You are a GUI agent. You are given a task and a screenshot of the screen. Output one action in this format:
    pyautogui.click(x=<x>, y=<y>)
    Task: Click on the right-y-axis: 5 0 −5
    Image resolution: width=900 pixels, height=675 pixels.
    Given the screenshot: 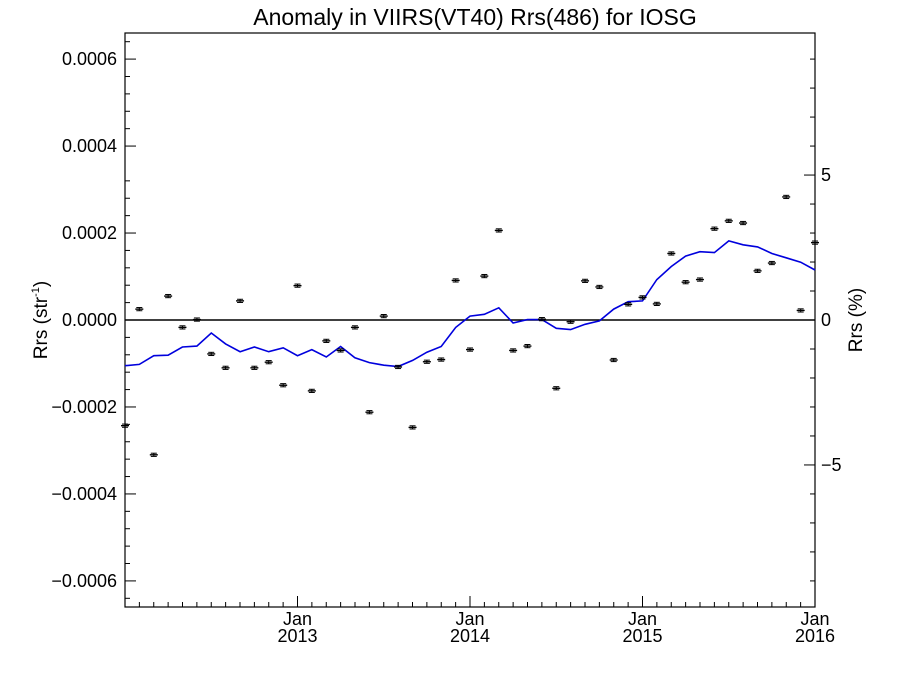 What is the action you would take?
    pyautogui.click(x=823, y=320)
    